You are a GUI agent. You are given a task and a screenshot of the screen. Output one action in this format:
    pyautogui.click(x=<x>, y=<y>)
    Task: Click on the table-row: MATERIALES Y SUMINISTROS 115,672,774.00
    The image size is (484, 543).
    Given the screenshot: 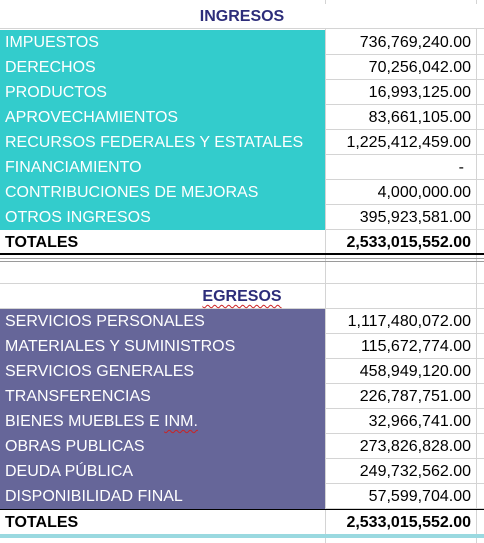 What is the action you would take?
    pyautogui.click(x=242, y=346)
    